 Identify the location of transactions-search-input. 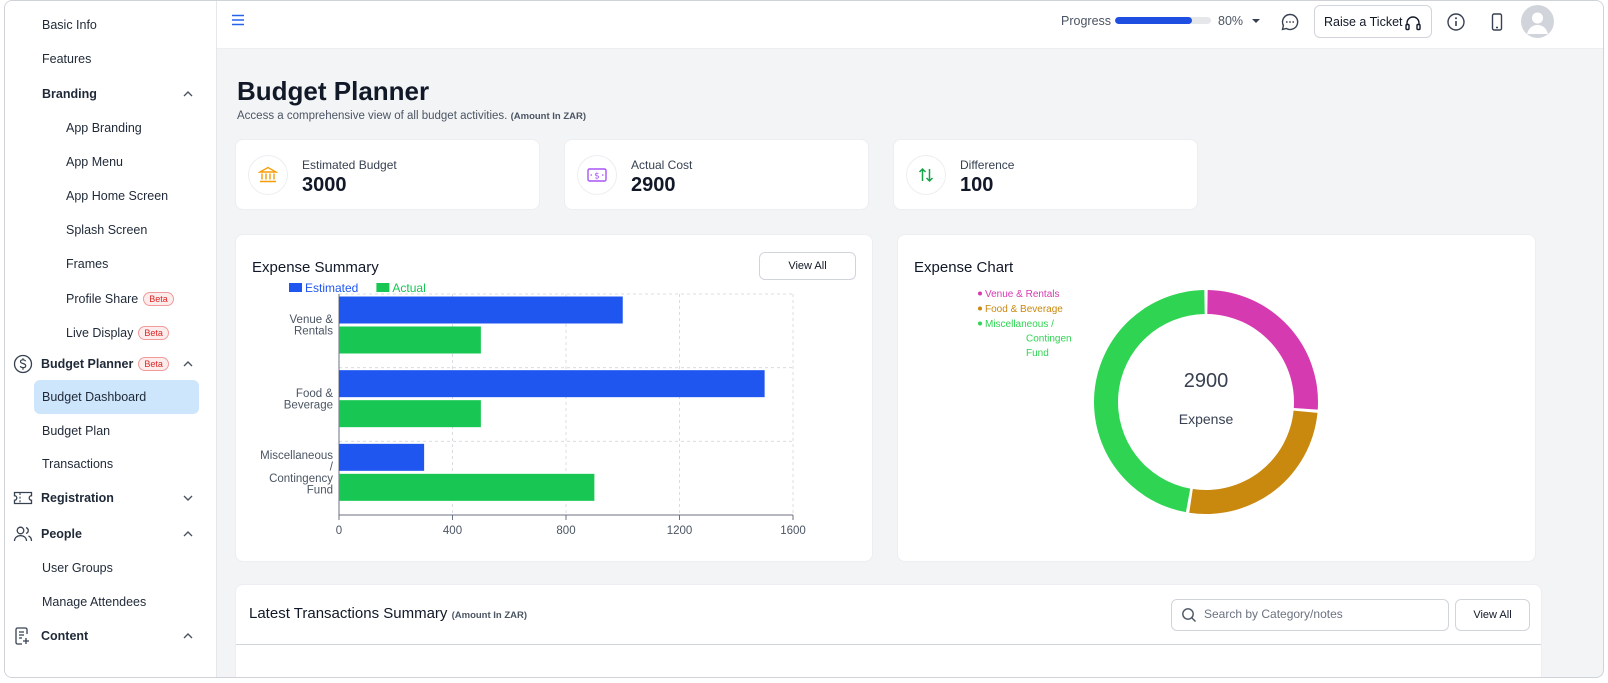
(1324, 614).